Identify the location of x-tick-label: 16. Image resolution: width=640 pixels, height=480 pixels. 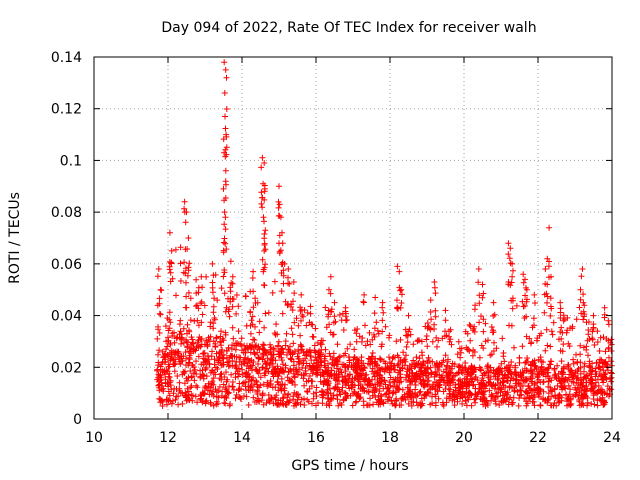
(316, 438).